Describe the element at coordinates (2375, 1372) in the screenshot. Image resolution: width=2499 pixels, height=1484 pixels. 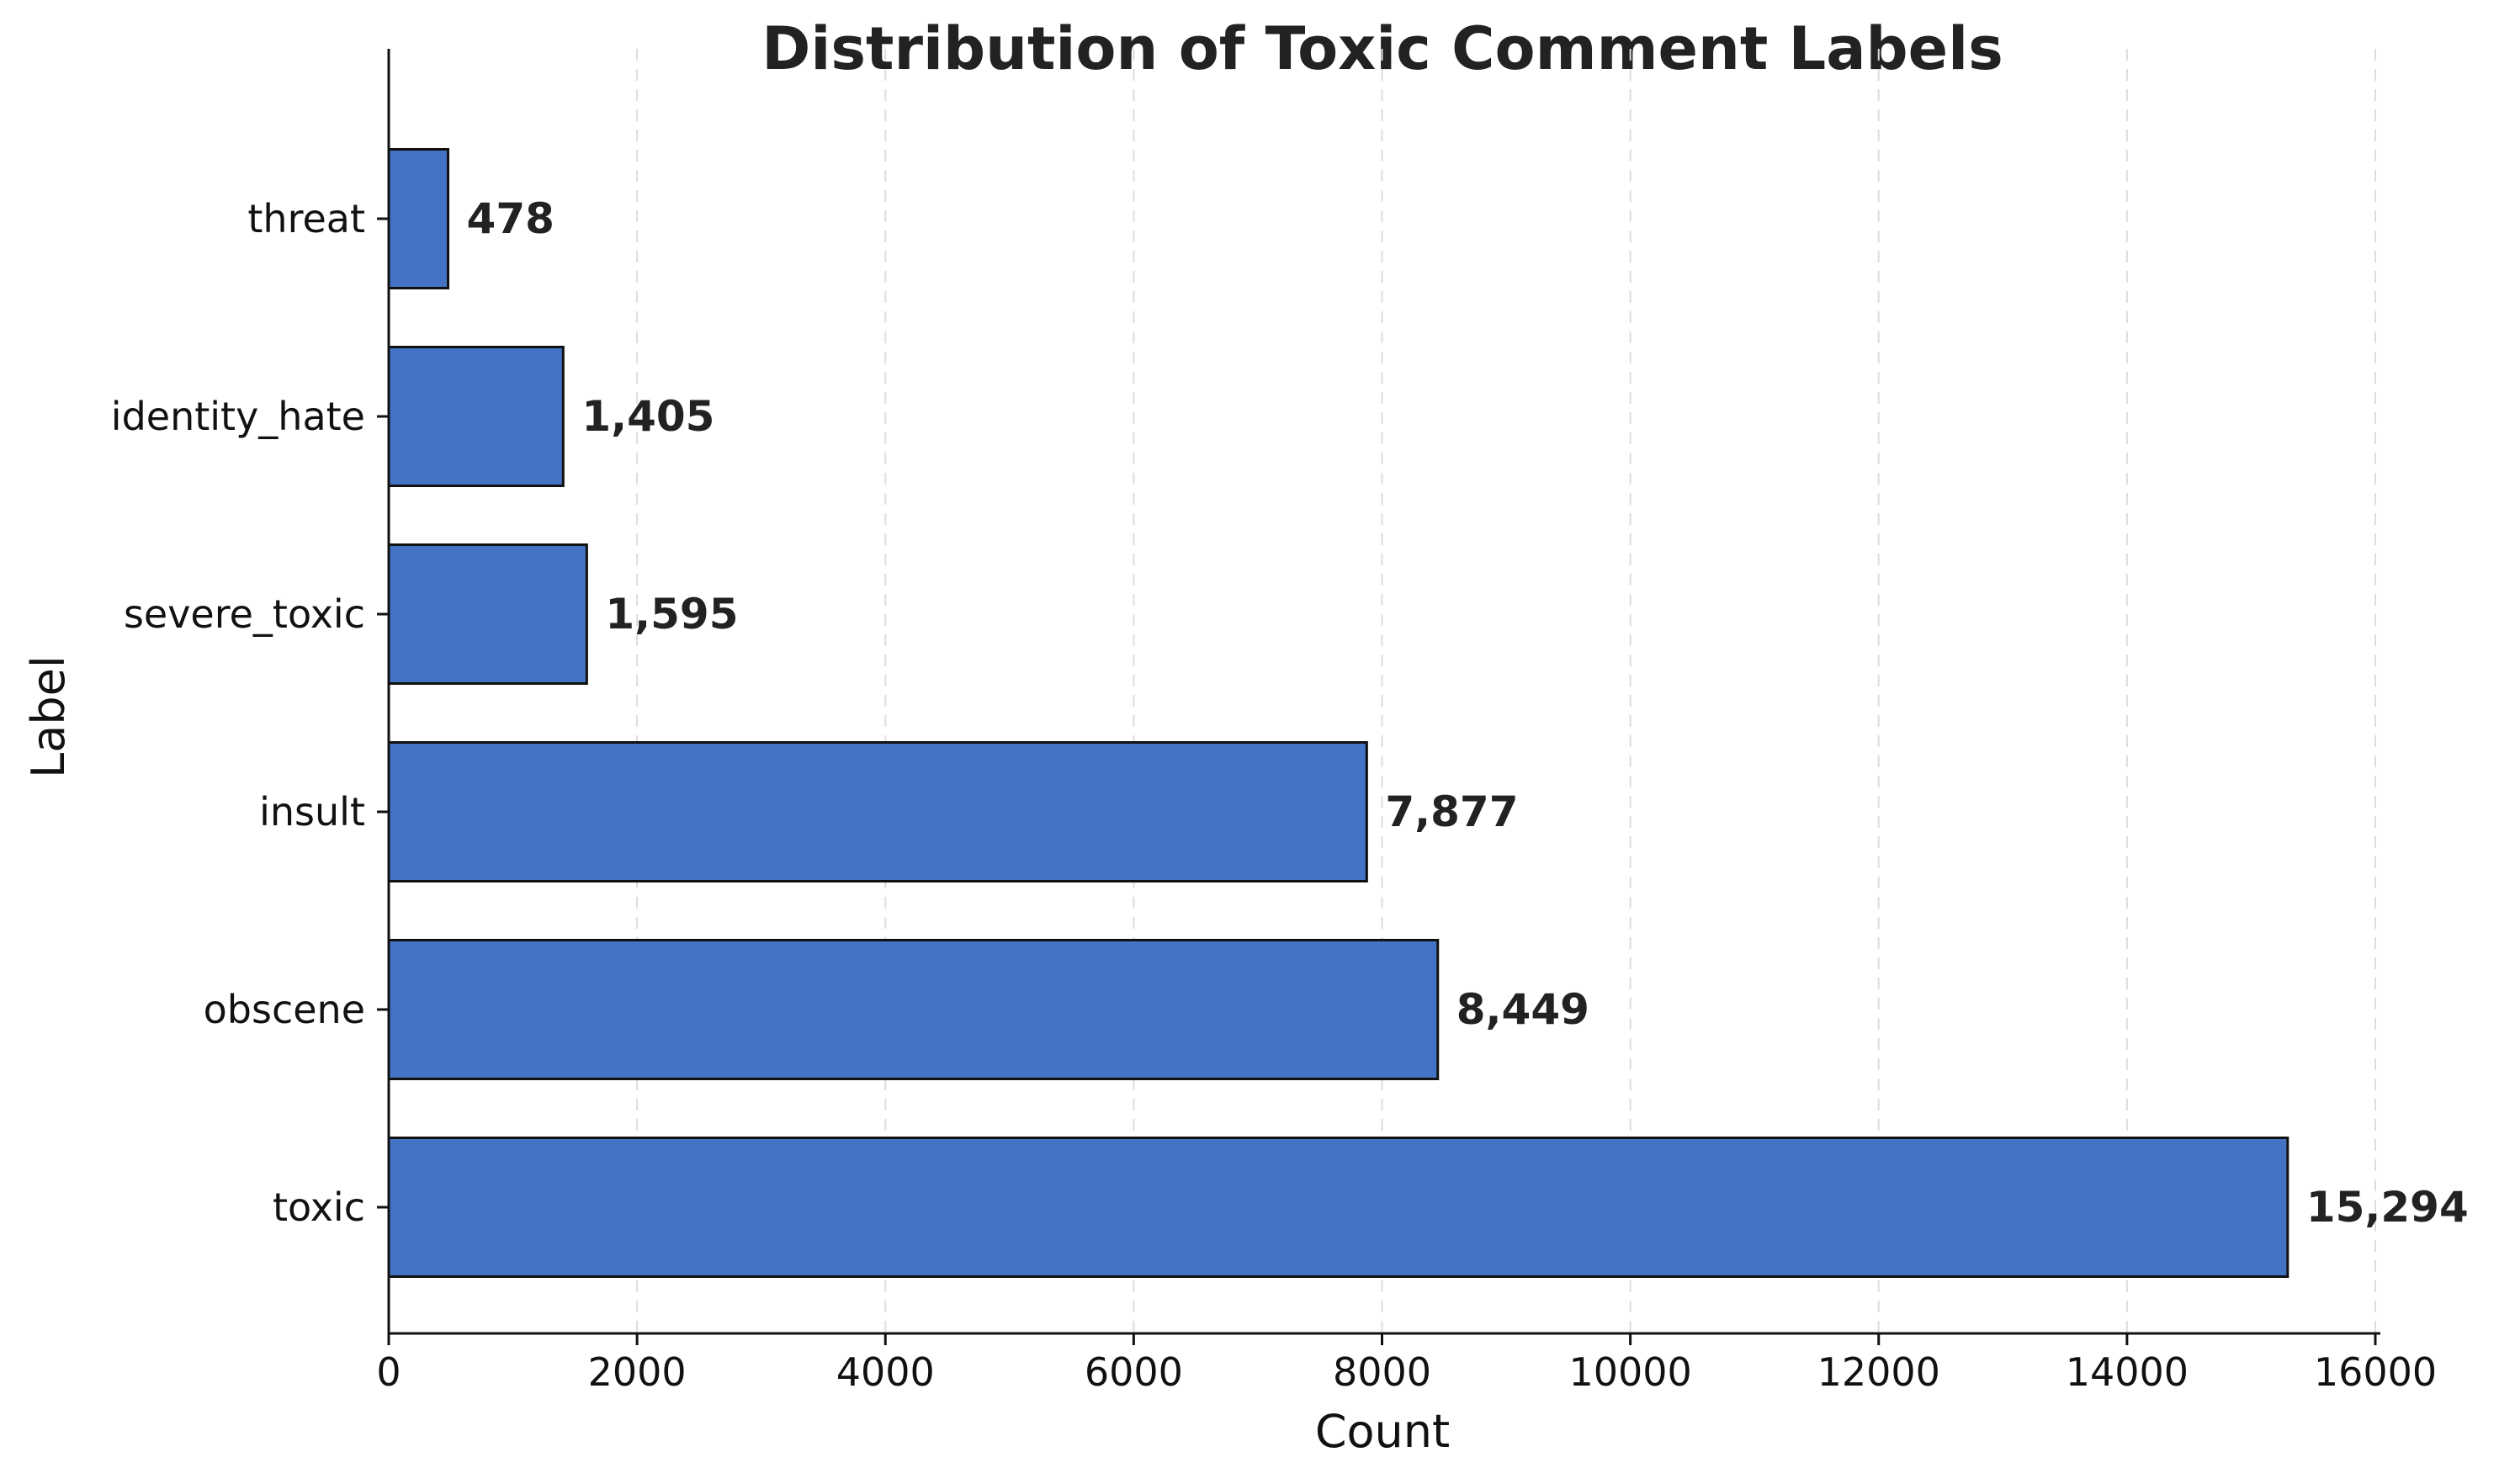
I see `x-tick-label: 16000` at that location.